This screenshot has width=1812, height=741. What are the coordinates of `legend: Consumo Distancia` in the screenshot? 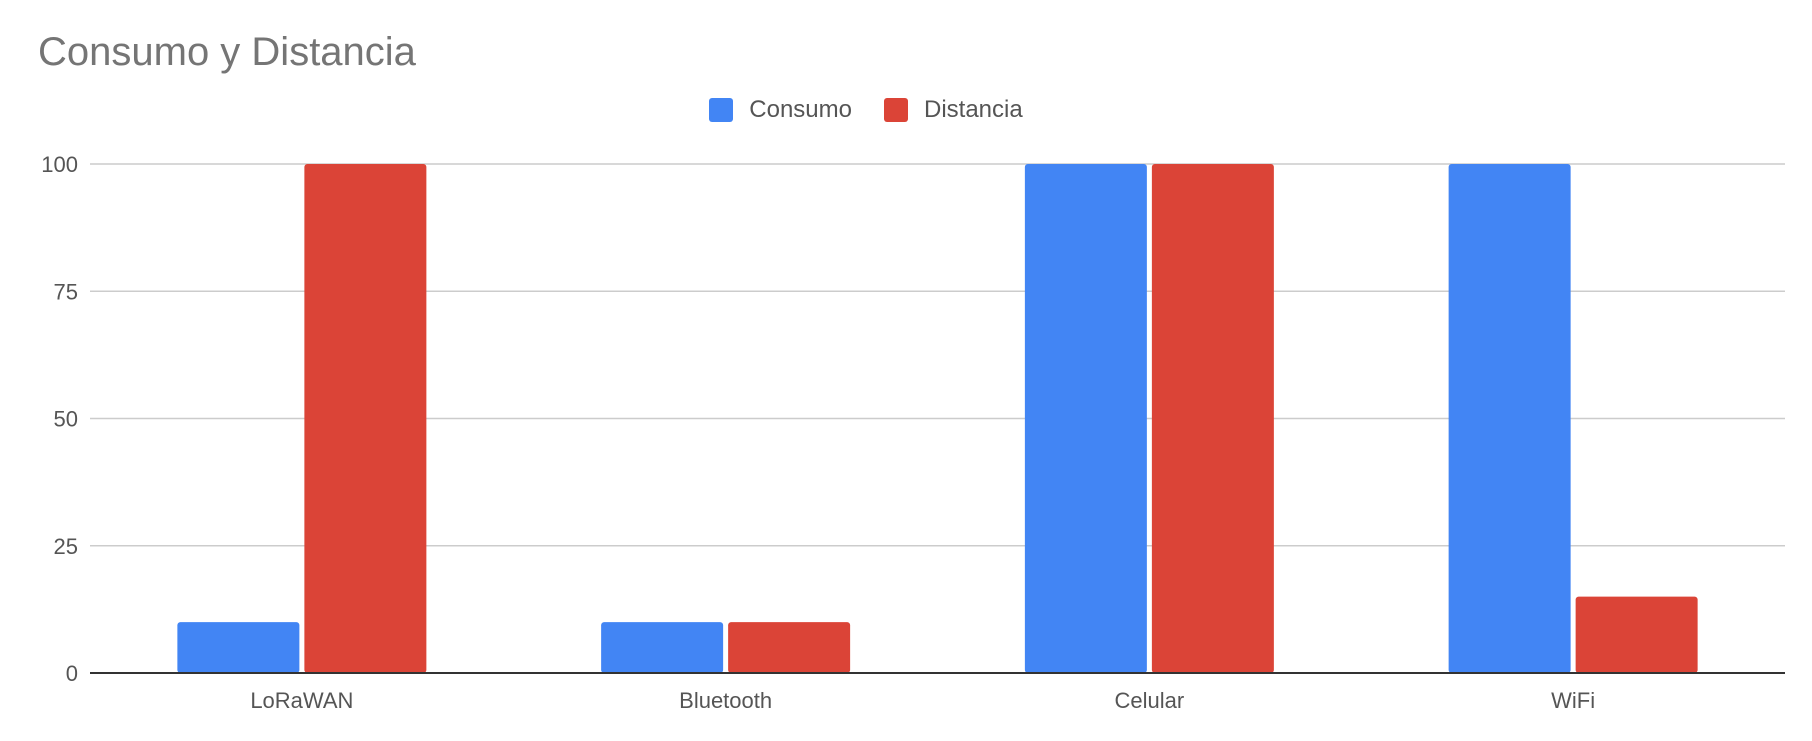 It's located at (886, 110).